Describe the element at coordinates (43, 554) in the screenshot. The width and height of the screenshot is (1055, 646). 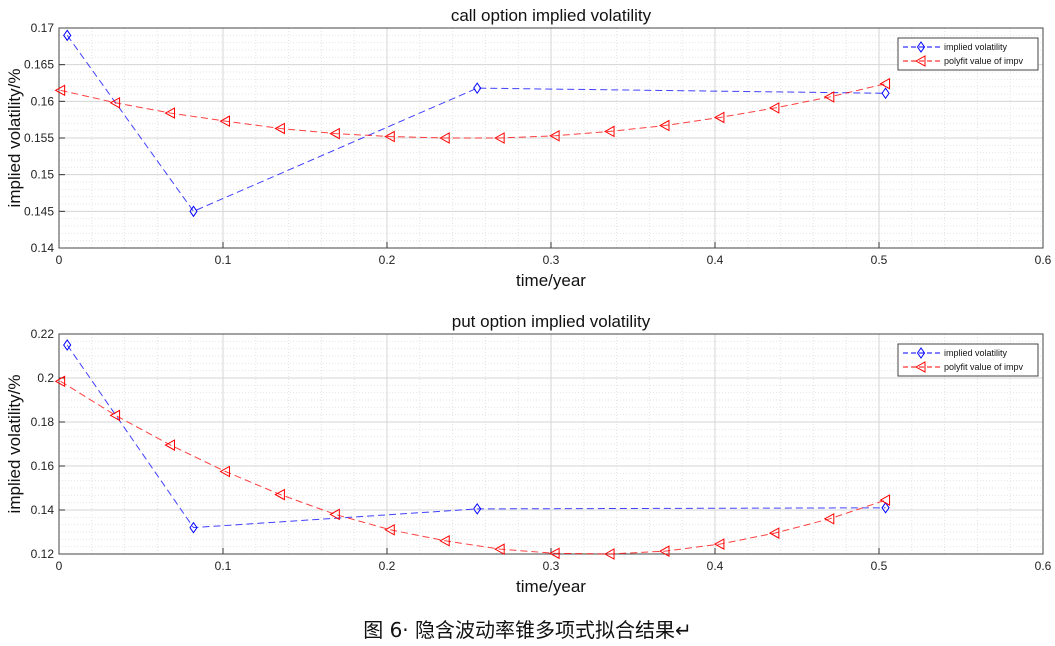
I see `y-tick-label: 0.12` at that location.